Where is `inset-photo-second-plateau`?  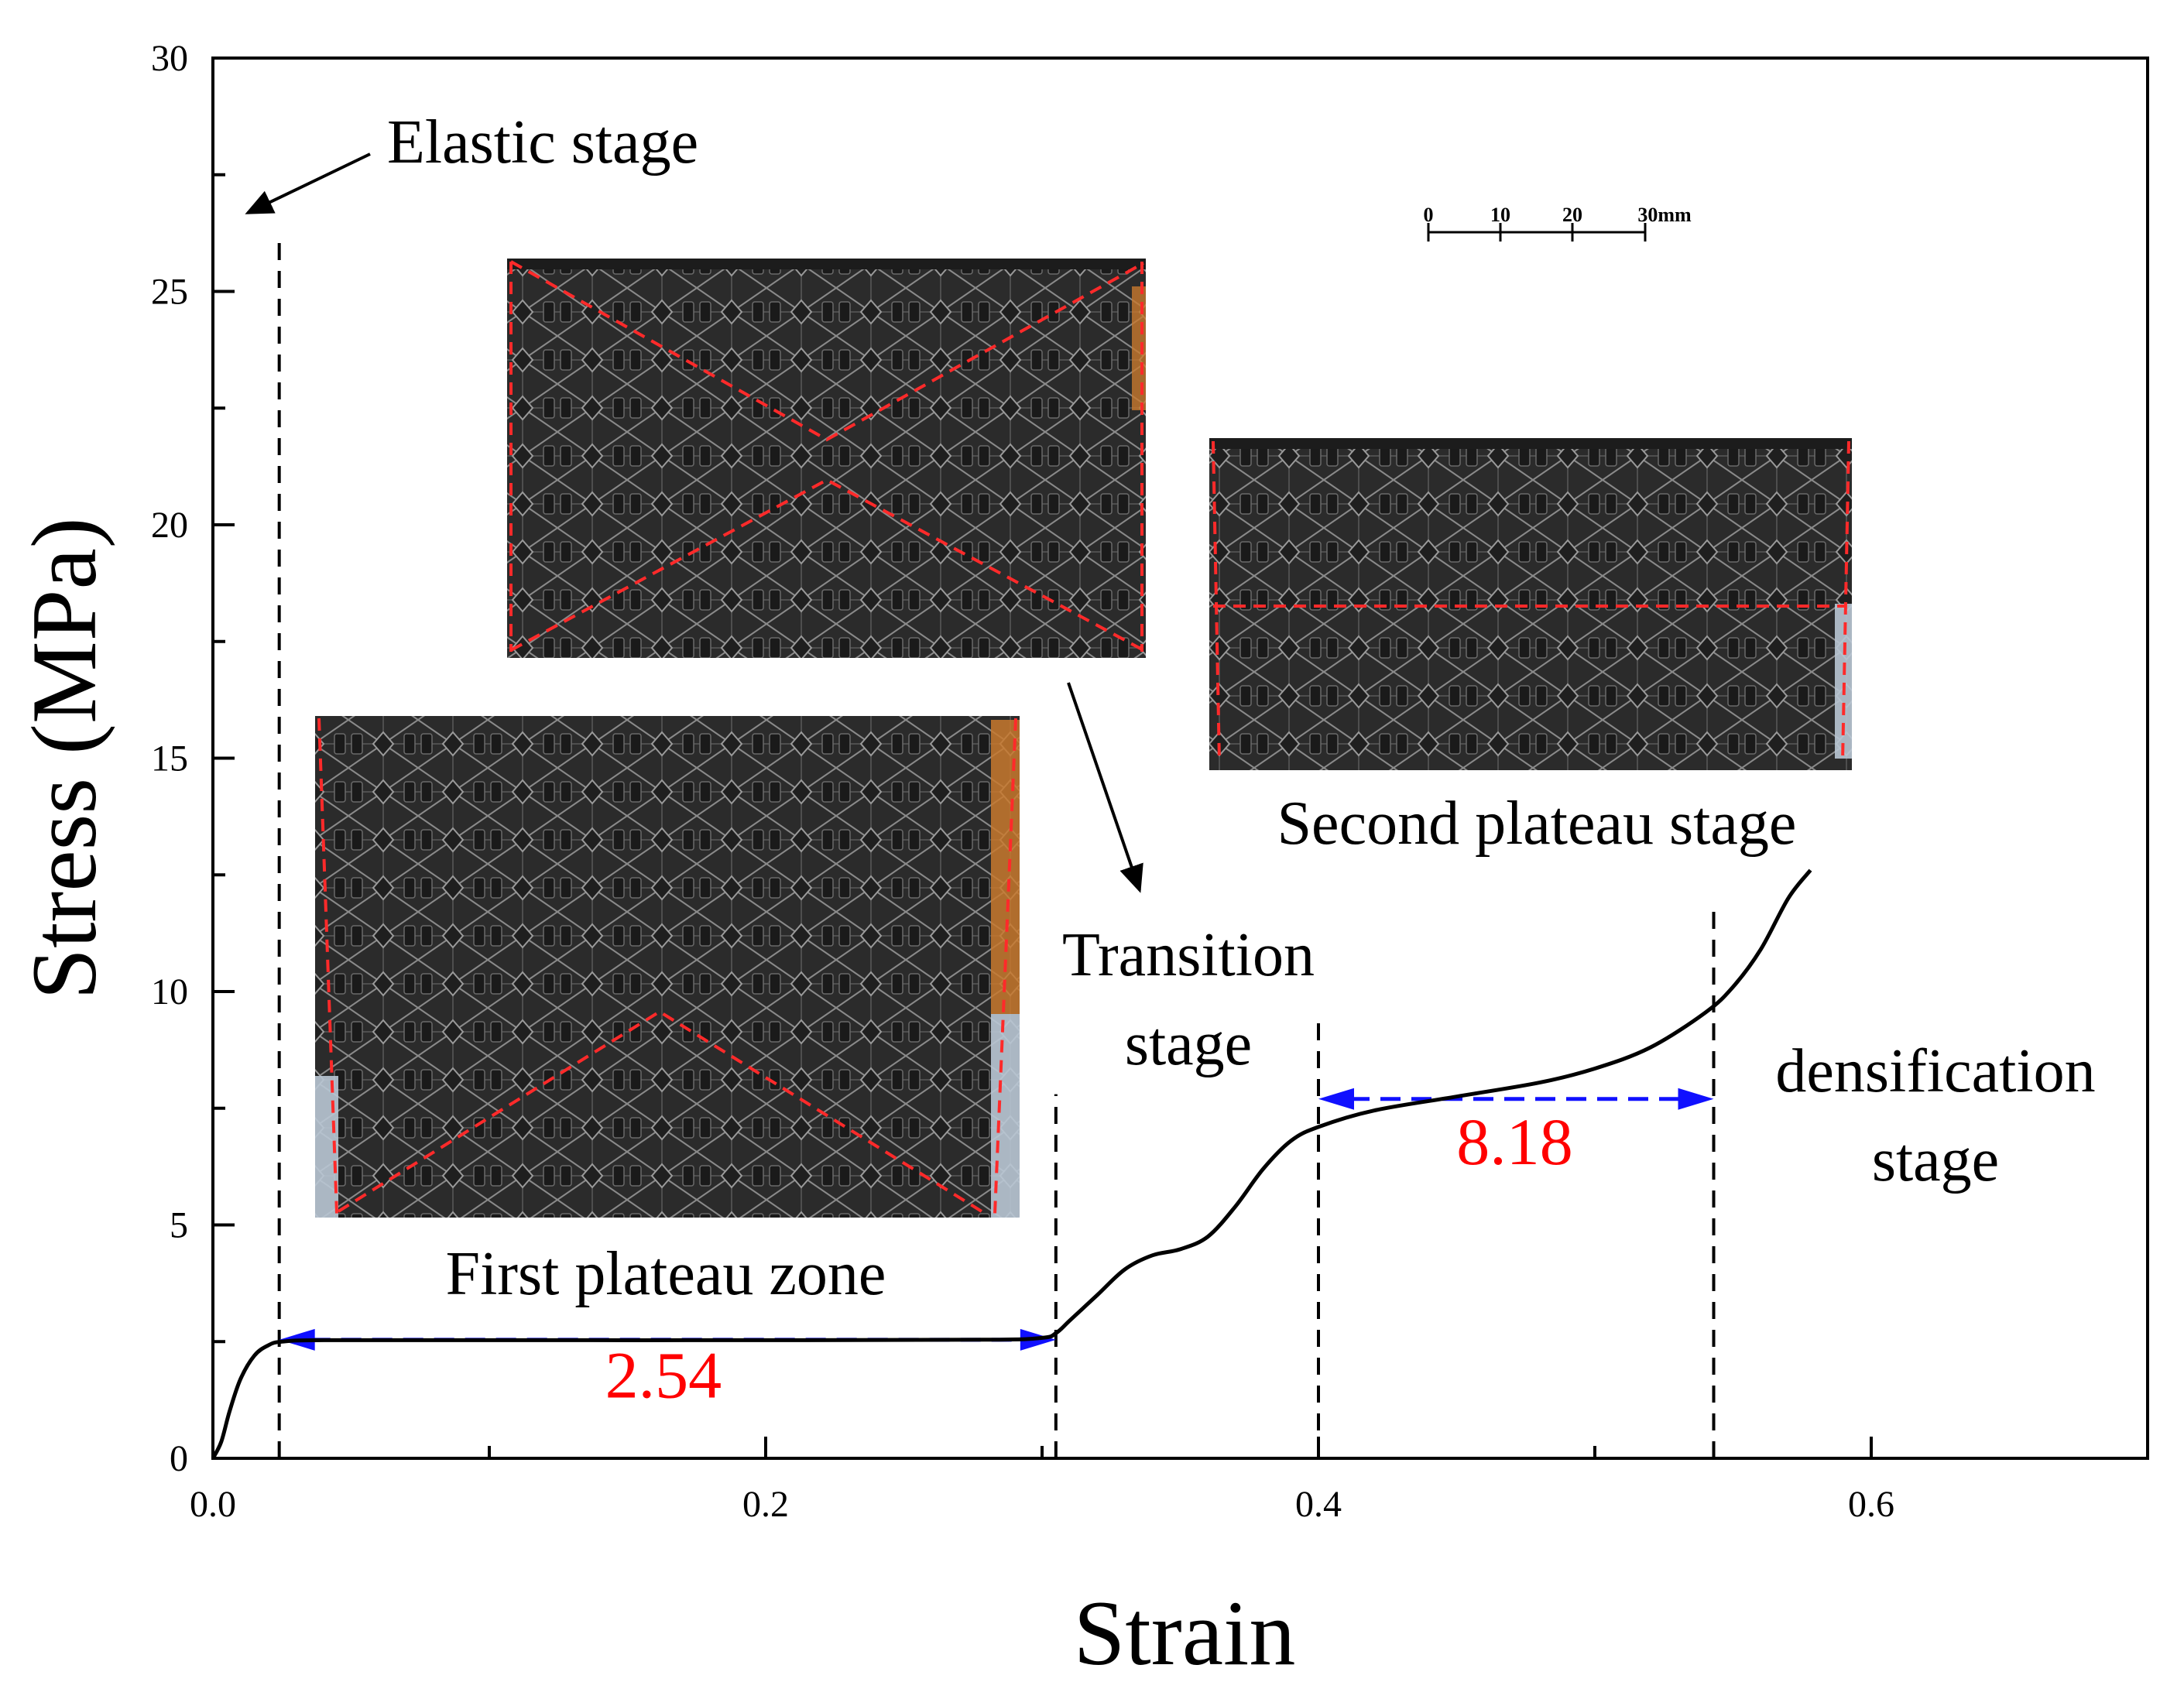
inset-photo-second-plateau is located at coordinates (1530, 604).